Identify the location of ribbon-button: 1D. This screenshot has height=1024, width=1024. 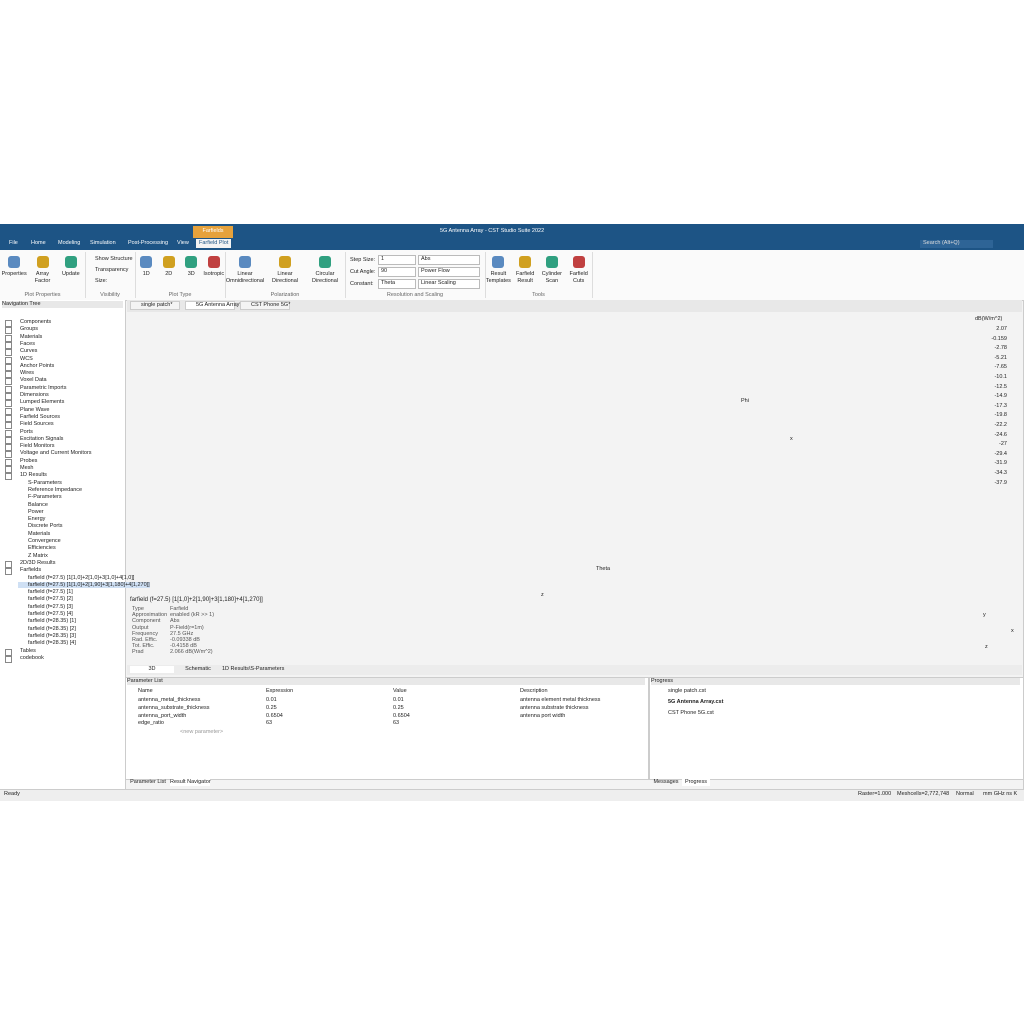
(146, 274).